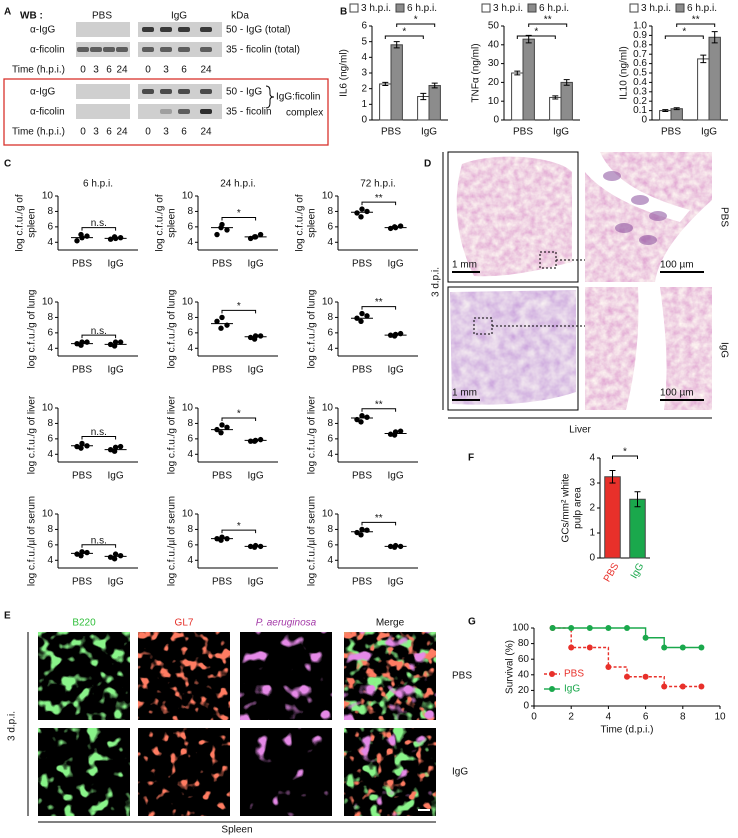  Describe the element at coordinates (378, 184) in the screenshot. I see `chart-title: 72 h.p.i.` at that location.